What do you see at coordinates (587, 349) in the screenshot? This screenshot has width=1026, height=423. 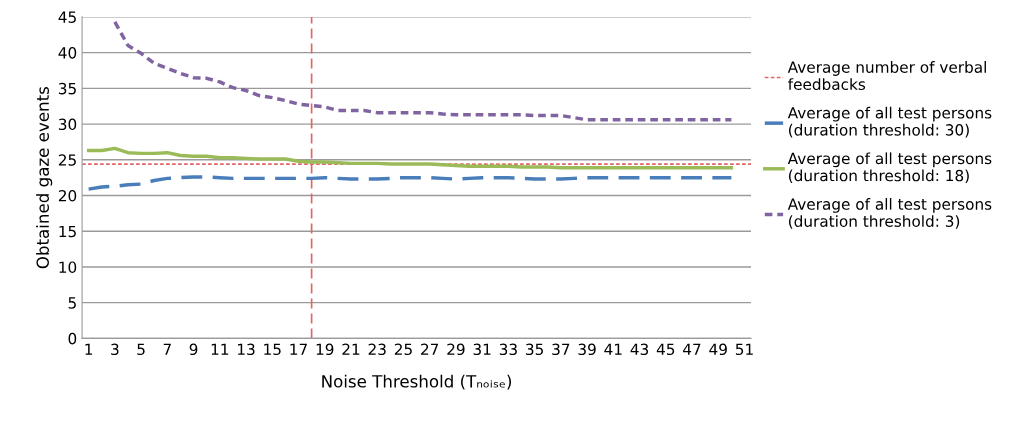 I see `x-tick-label: 39` at bounding box center [587, 349].